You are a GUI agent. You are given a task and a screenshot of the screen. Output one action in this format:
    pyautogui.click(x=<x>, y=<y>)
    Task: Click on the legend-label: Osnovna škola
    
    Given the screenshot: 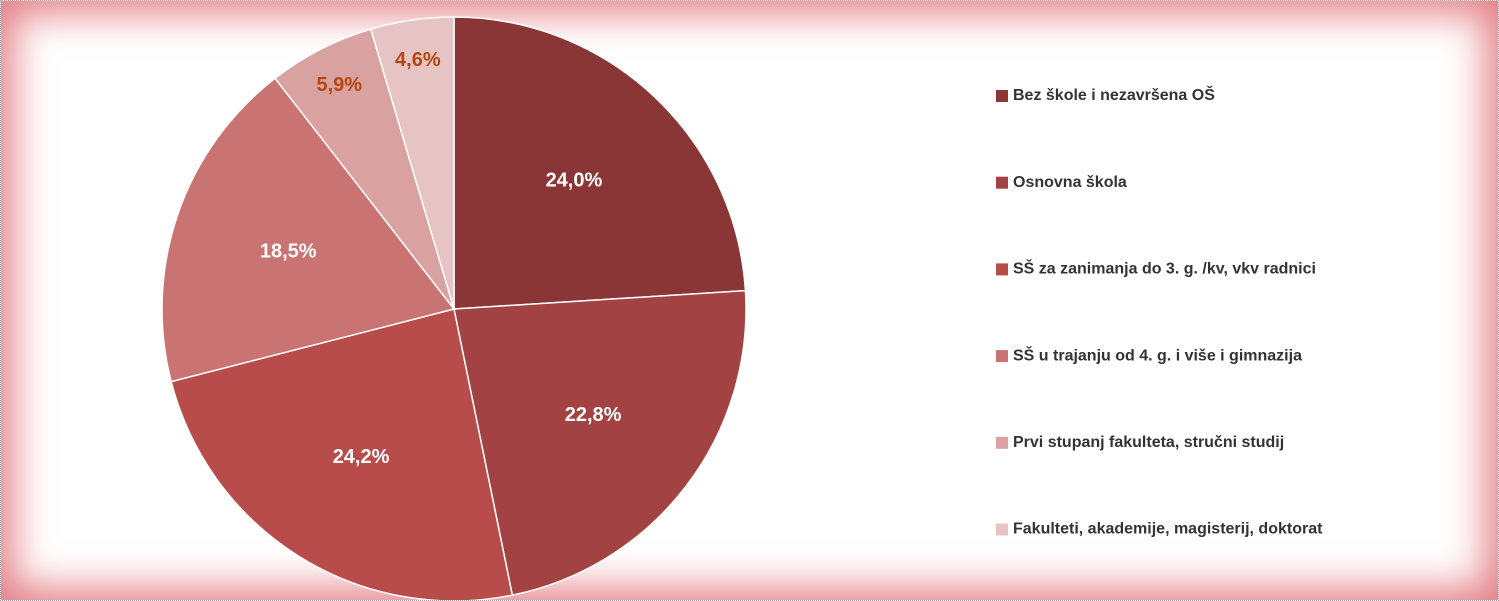 What is the action you would take?
    pyautogui.click(x=1070, y=182)
    